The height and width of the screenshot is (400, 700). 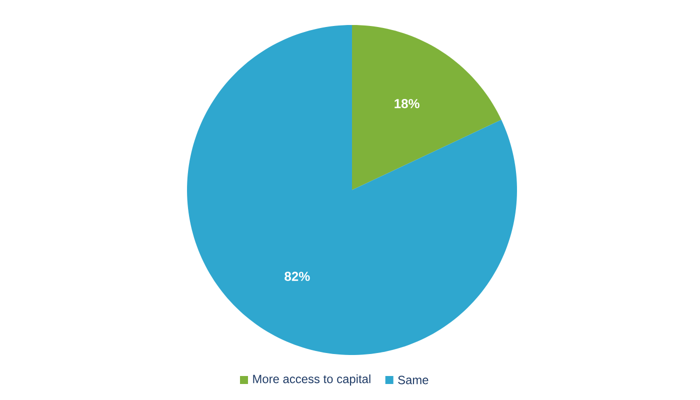 I want to click on legend-label: Same, so click(x=413, y=380).